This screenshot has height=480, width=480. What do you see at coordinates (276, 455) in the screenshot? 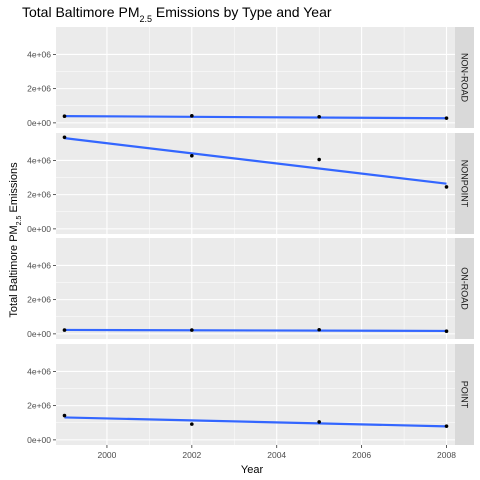
I see `x-tick-label: 2004` at bounding box center [276, 455].